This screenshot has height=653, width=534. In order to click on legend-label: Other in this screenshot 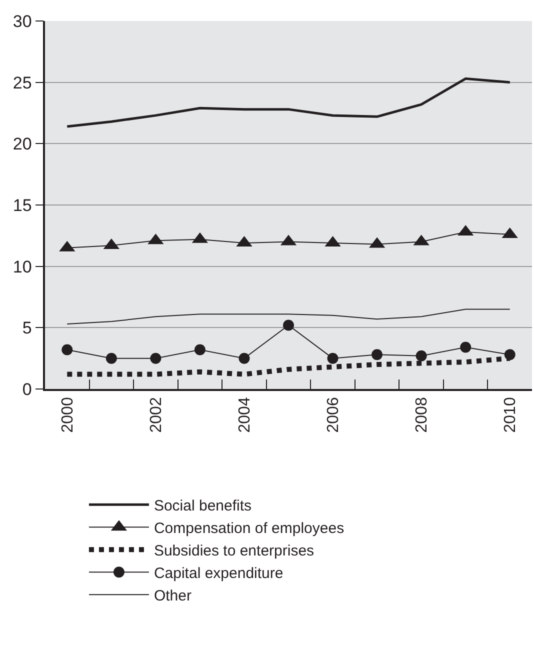, I will do `click(173, 595)`.